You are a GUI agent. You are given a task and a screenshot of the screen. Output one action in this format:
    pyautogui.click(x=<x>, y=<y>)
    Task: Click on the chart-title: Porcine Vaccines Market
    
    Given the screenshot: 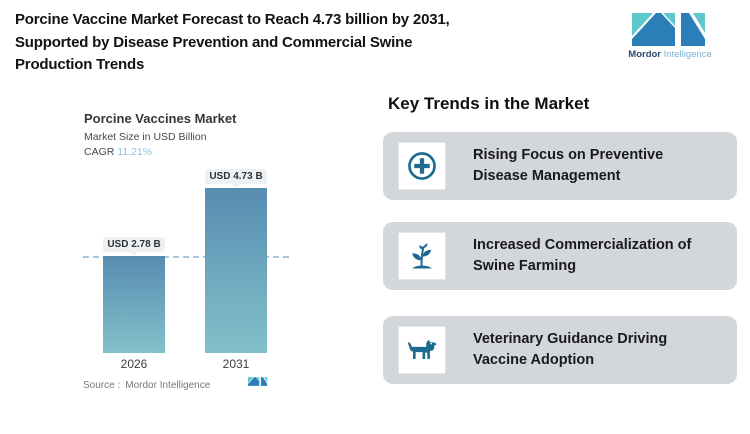 What is the action you would take?
    pyautogui.click(x=160, y=118)
    